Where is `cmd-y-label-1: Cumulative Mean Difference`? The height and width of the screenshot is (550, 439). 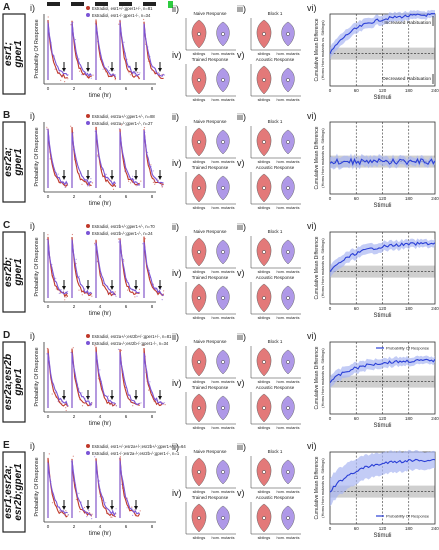 cmd-y-label-1: Cumulative Mean Difference is located at coordinates (317, 49).